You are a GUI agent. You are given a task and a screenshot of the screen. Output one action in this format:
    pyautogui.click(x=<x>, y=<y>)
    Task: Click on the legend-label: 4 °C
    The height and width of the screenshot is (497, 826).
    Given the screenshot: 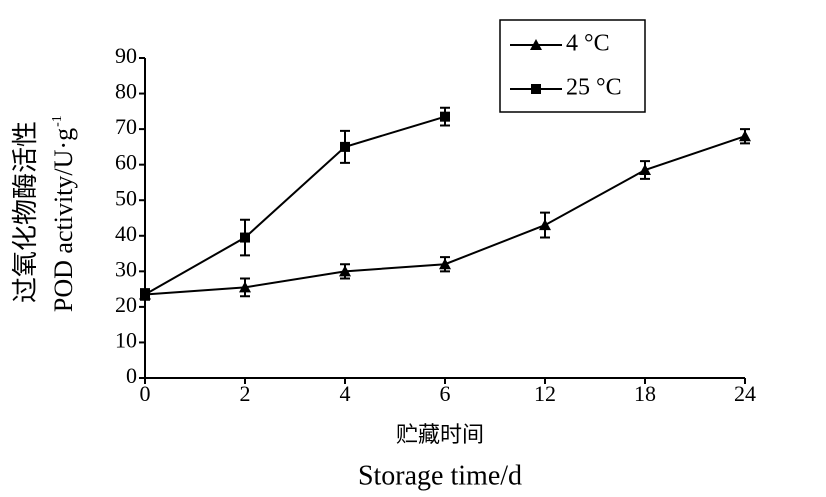 What is the action you would take?
    pyautogui.click(x=588, y=44)
    